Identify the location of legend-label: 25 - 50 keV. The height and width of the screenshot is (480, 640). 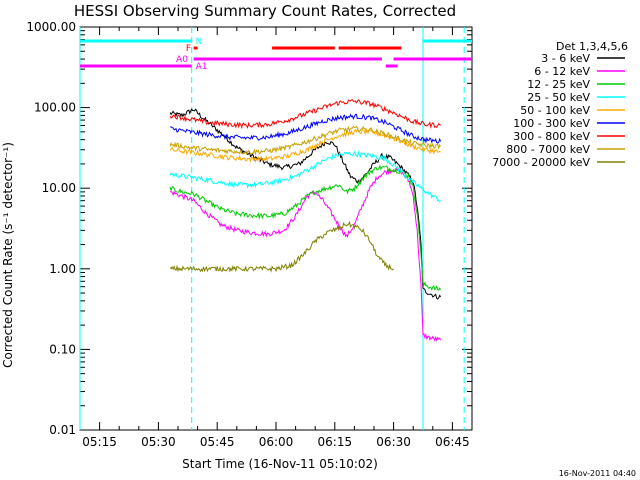
(558, 97).